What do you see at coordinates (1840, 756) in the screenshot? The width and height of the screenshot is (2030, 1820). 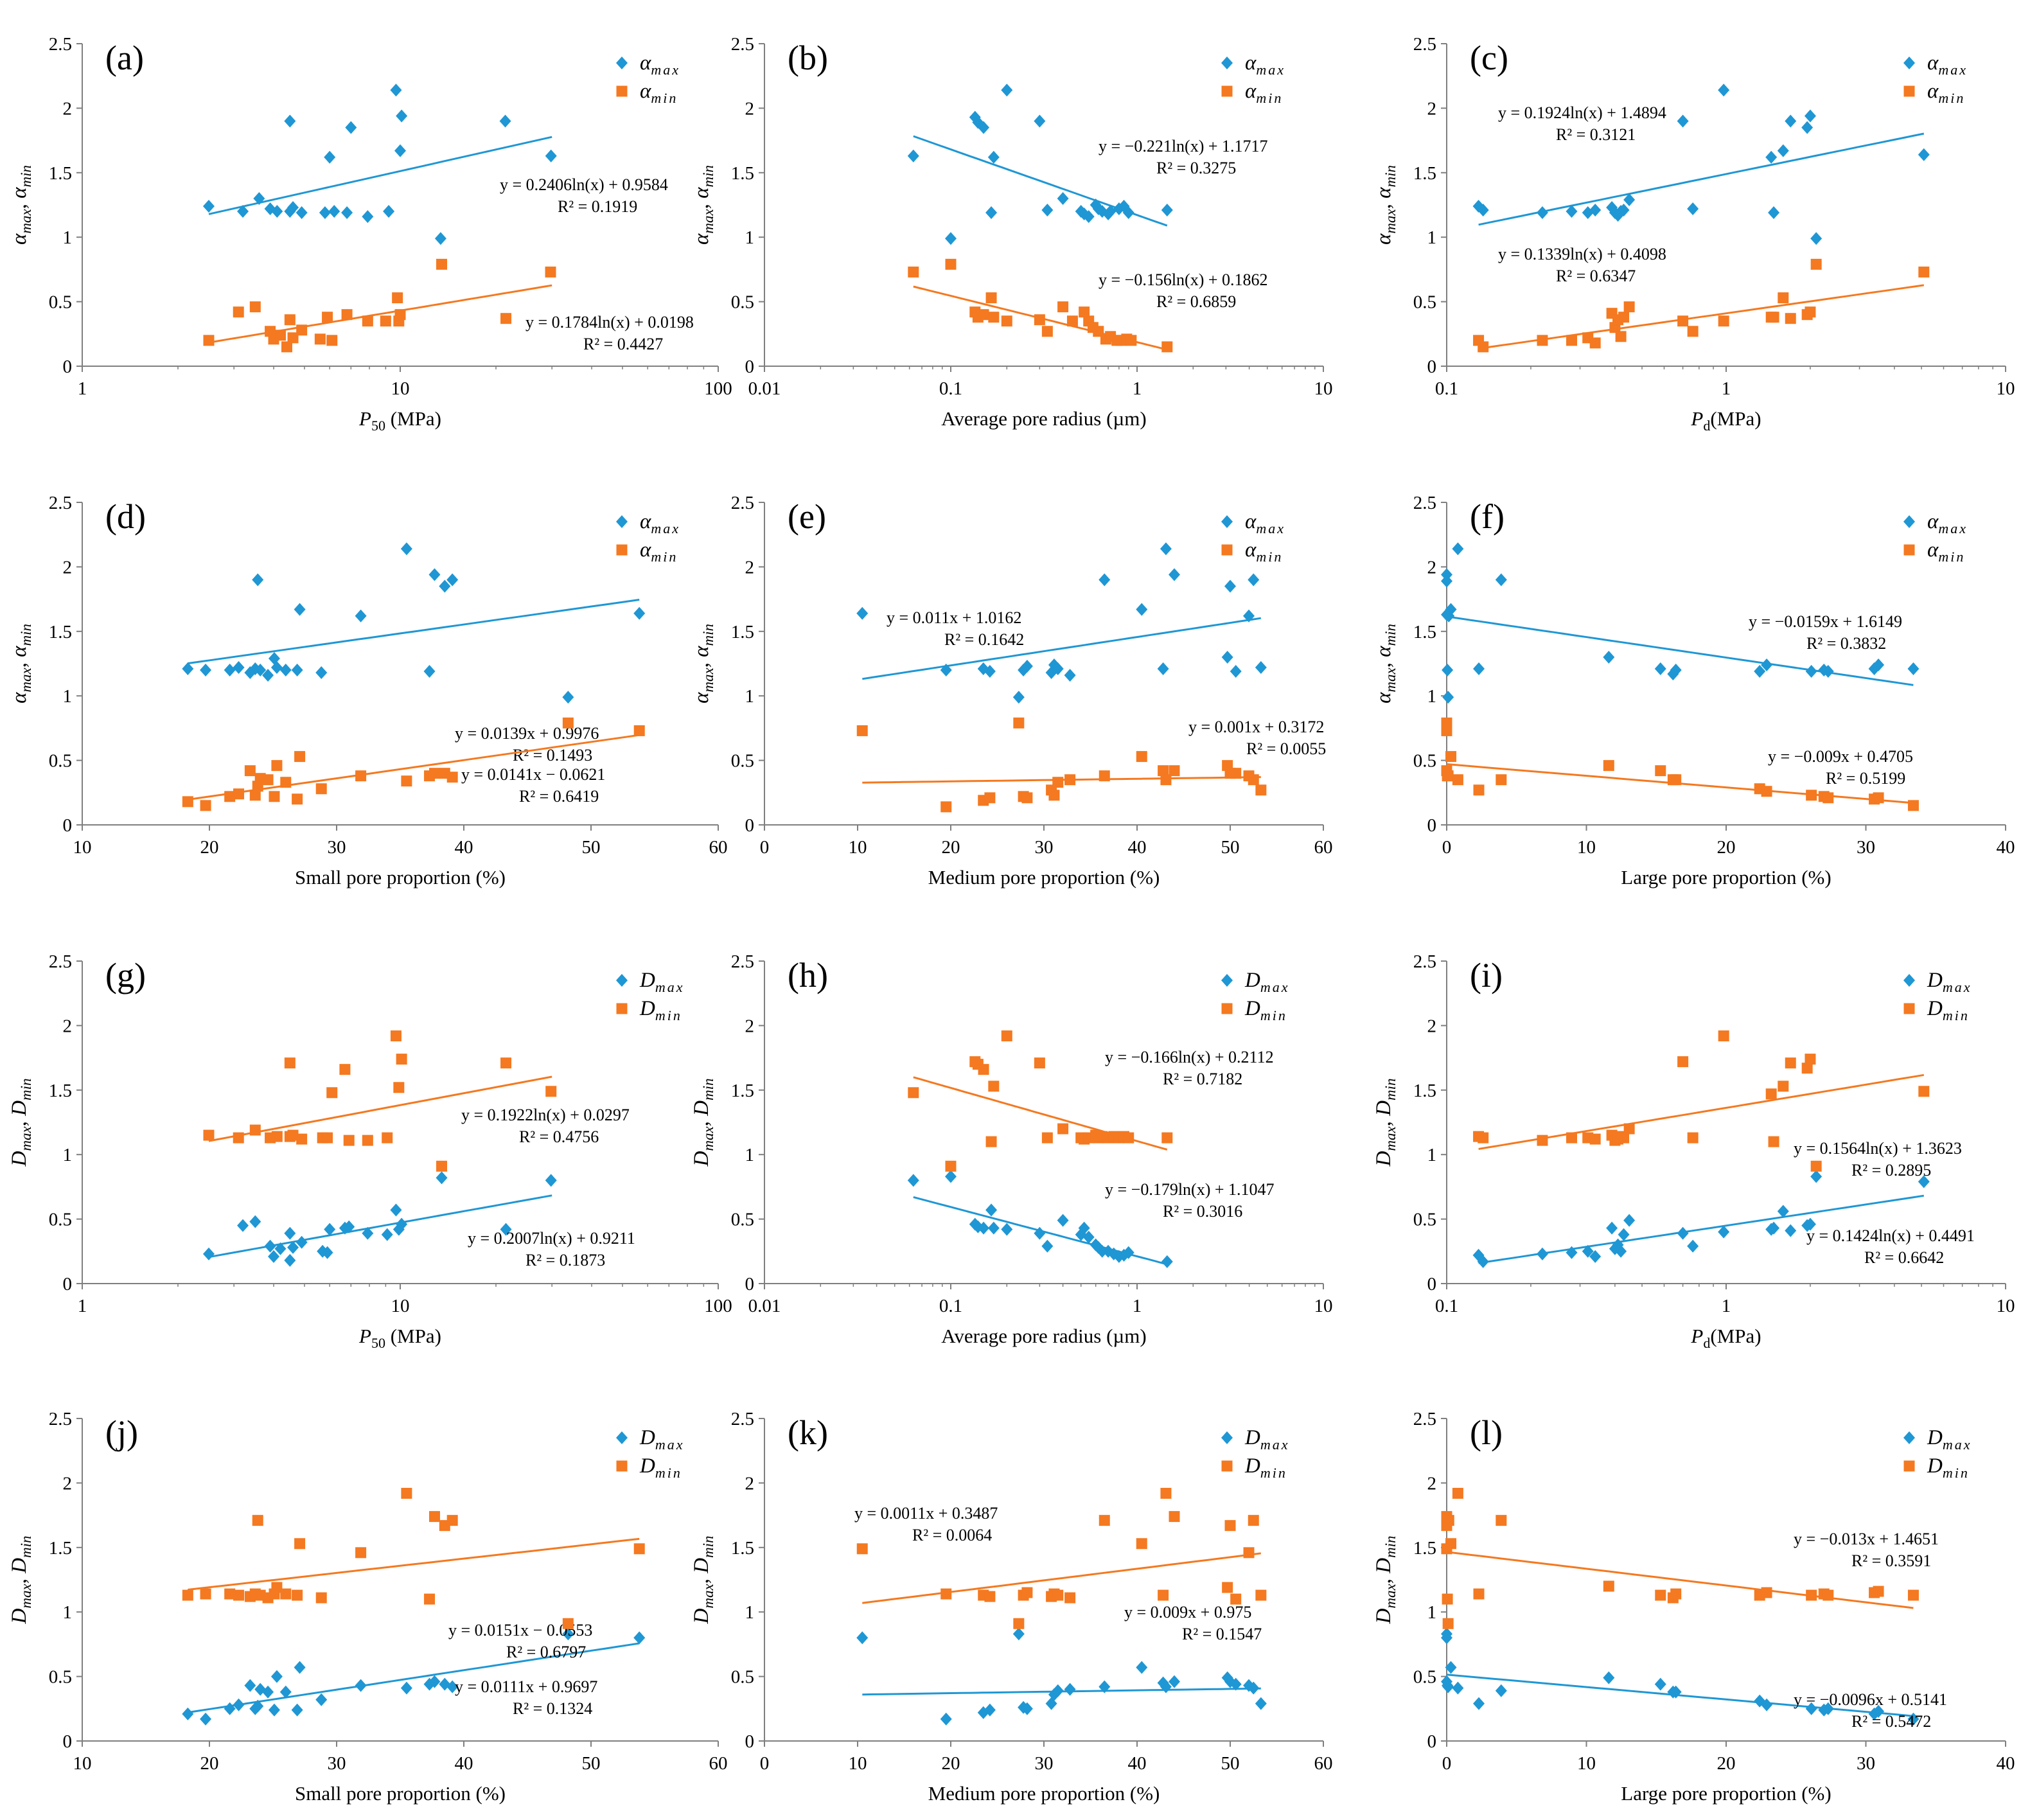 I see `trend-equation: y = −0.009x + 0.4705` at bounding box center [1840, 756].